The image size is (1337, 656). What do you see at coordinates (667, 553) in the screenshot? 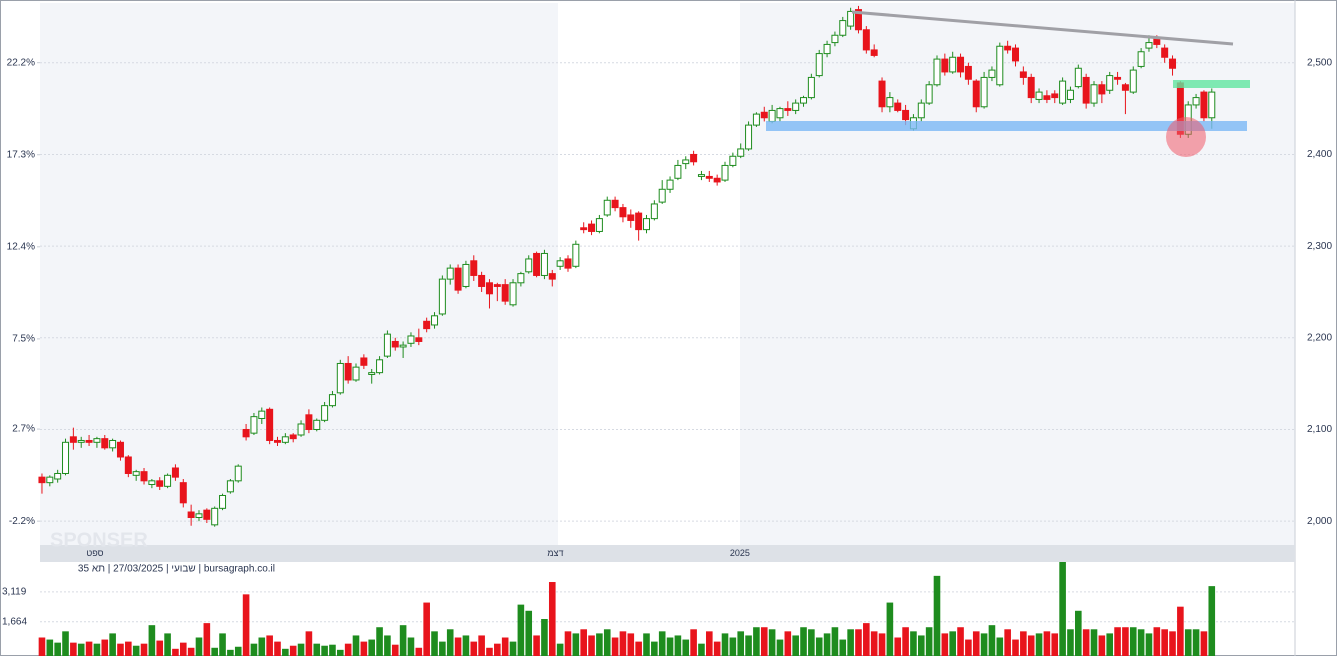
I see `x-axis-strip` at bounding box center [667, 553].